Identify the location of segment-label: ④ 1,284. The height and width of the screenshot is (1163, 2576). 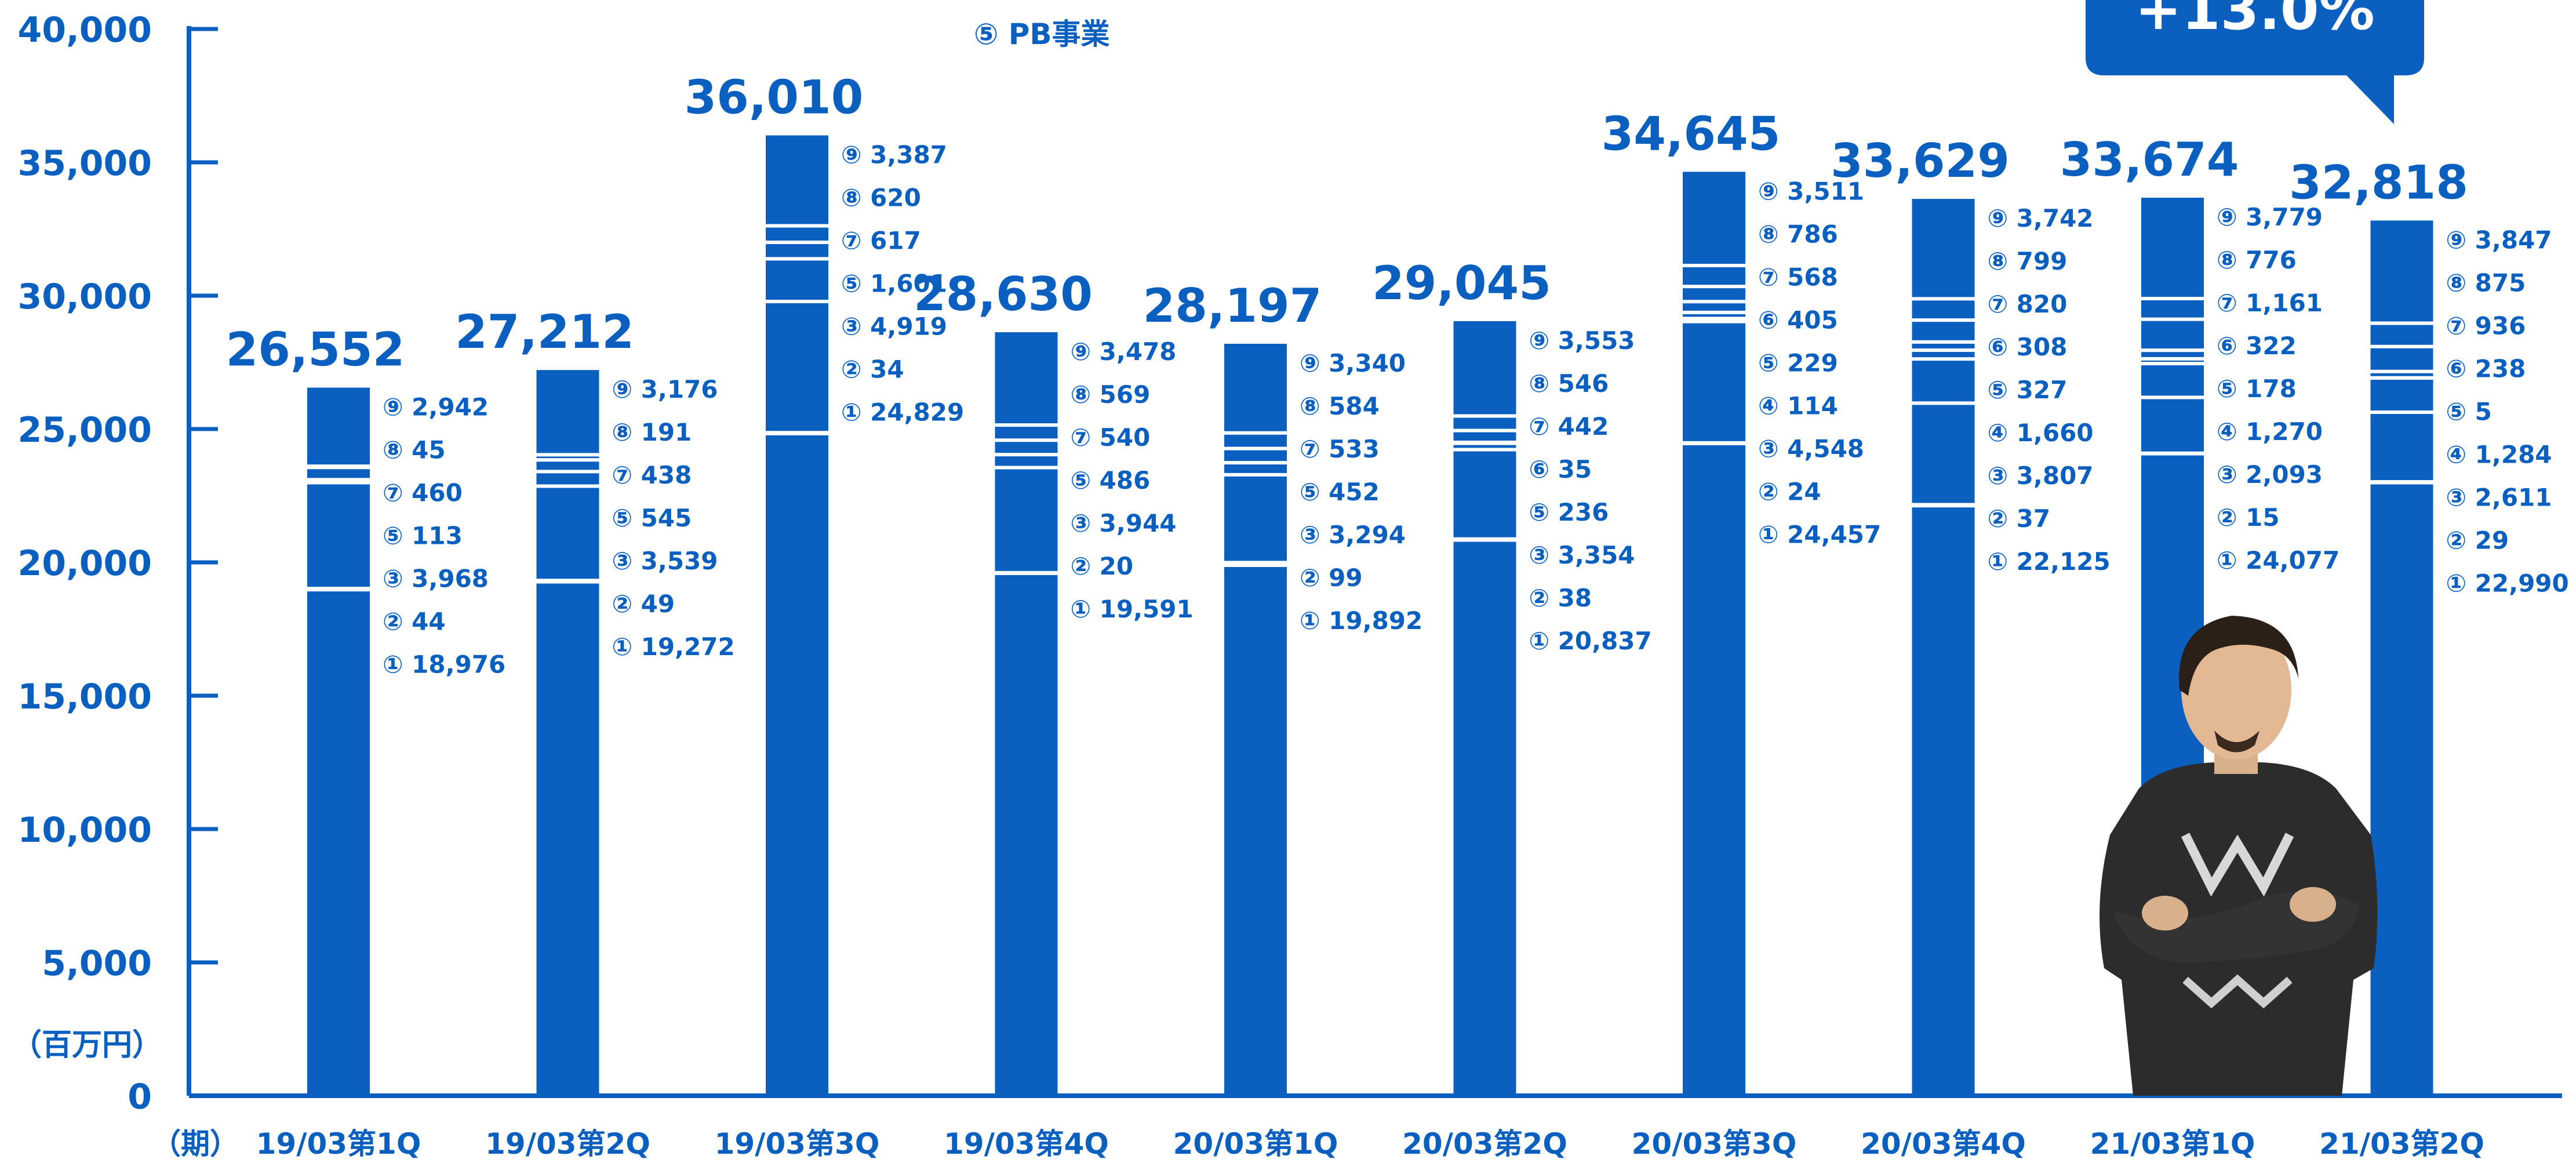
(2499, 454).